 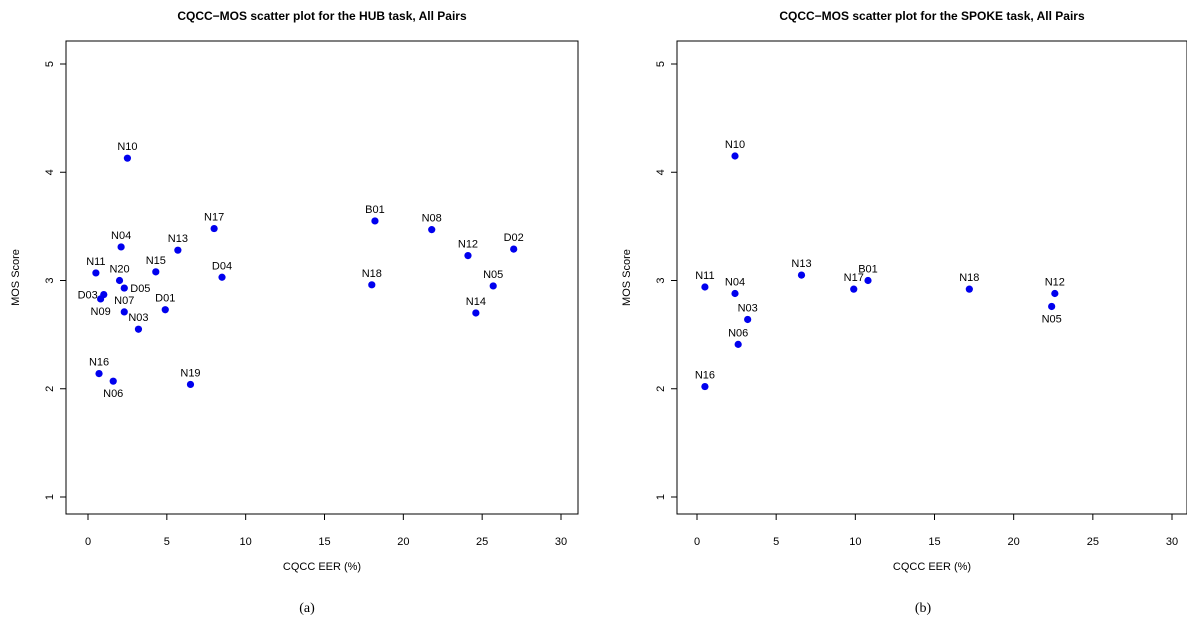 What do you see at coordinates (432, 219) in the screenshot?
I see `point-label: N08` at bounding box center [432, 219].